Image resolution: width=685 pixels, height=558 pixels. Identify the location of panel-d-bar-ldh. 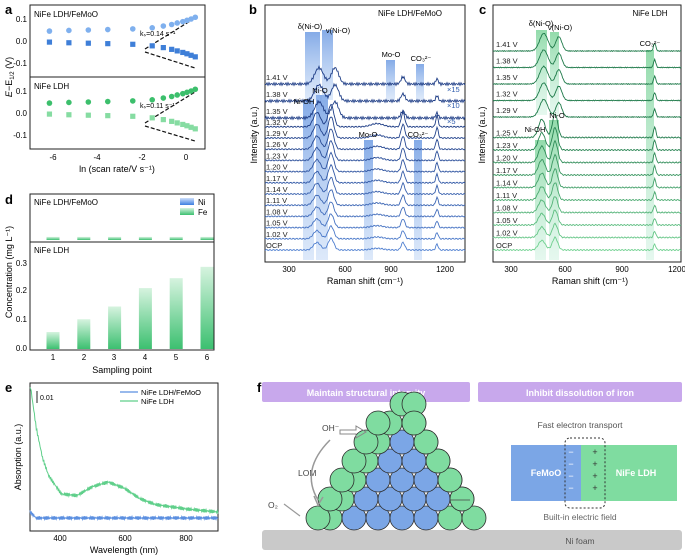
(207, 307).